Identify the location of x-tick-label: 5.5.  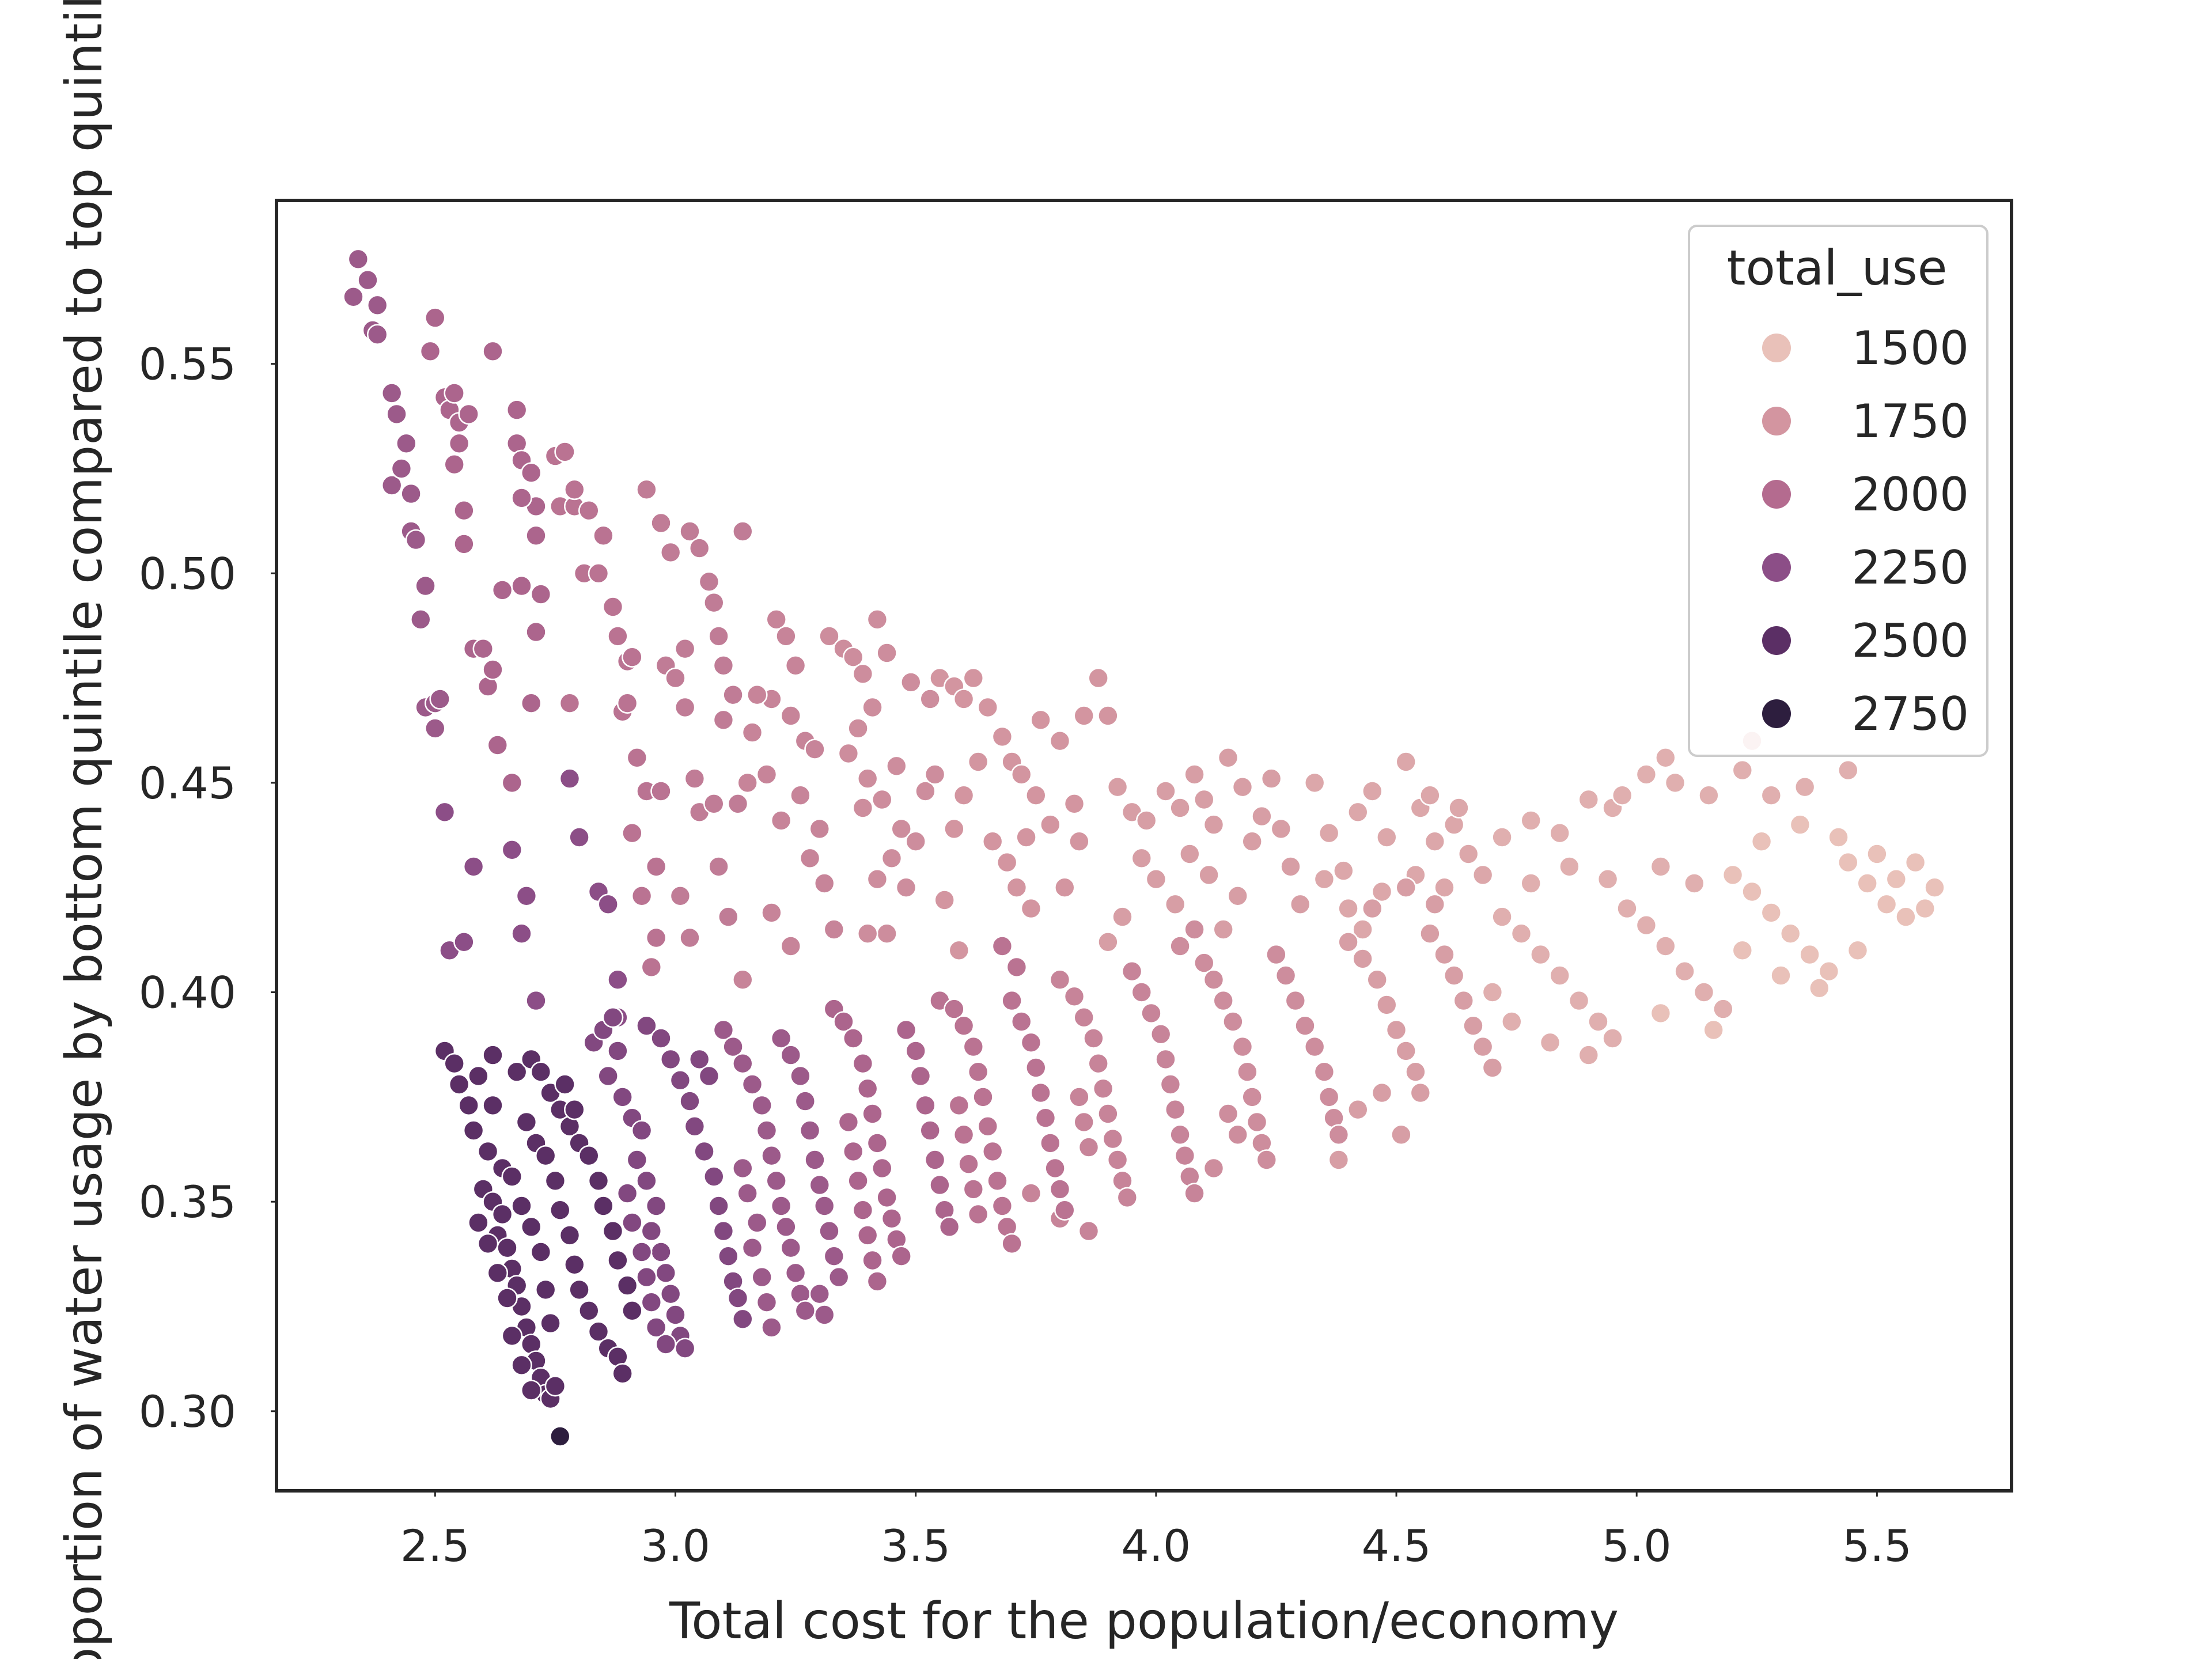
(1877, 1545).